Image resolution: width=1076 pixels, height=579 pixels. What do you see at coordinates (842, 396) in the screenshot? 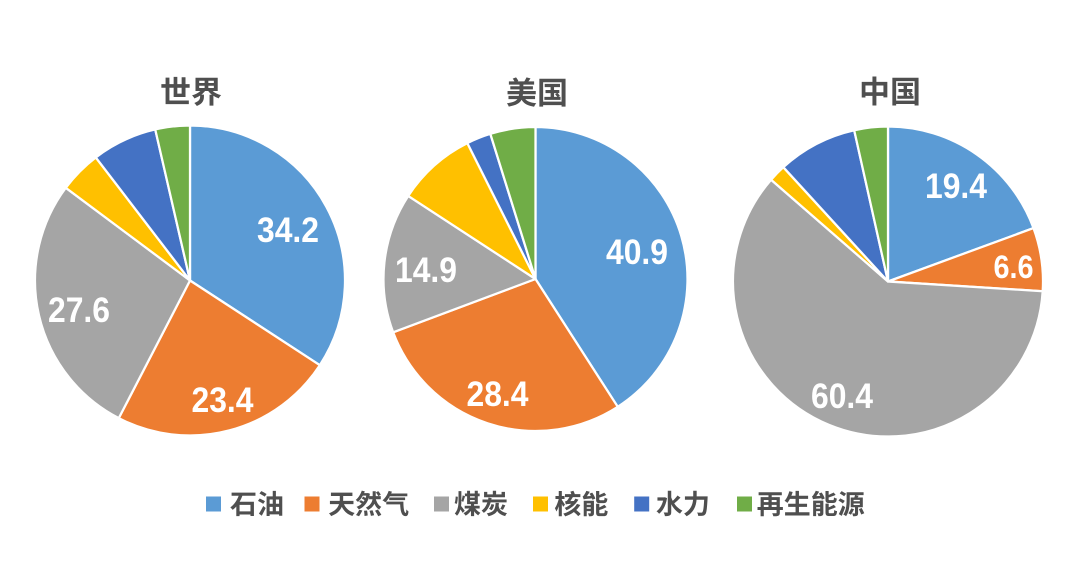
I see `svg-text: 60.4` at bounding box center [842, 396].